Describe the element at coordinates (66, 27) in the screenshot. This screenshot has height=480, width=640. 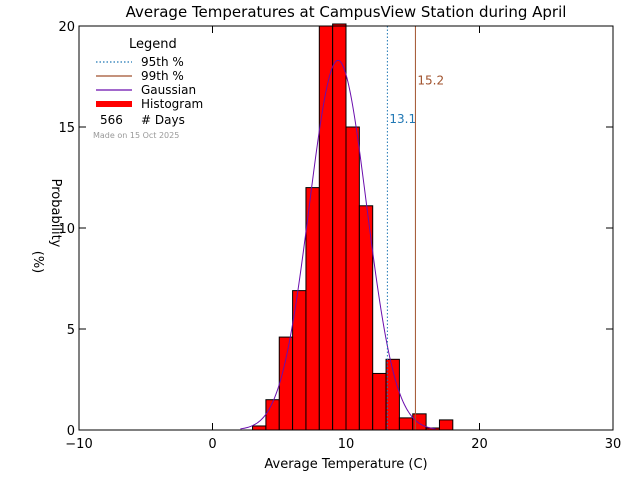
I see `y-tick-label: 20` at that location.